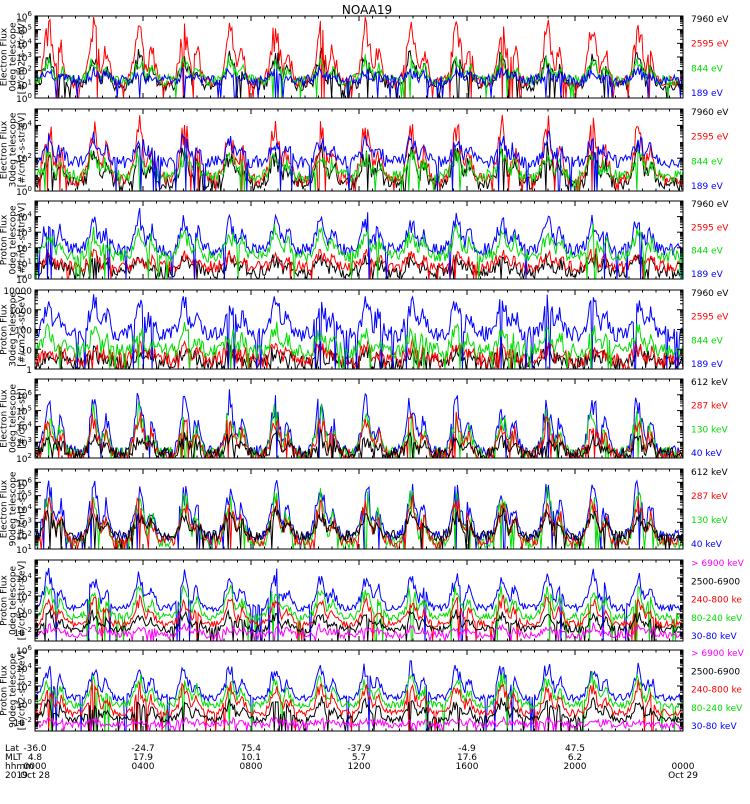 The height and width of the screenshot is (804, 750). What do you see at coordinates (24, 650) in the screenshot?
I see `y-tick-label: 10⁶` at bounding box center [24, 650].